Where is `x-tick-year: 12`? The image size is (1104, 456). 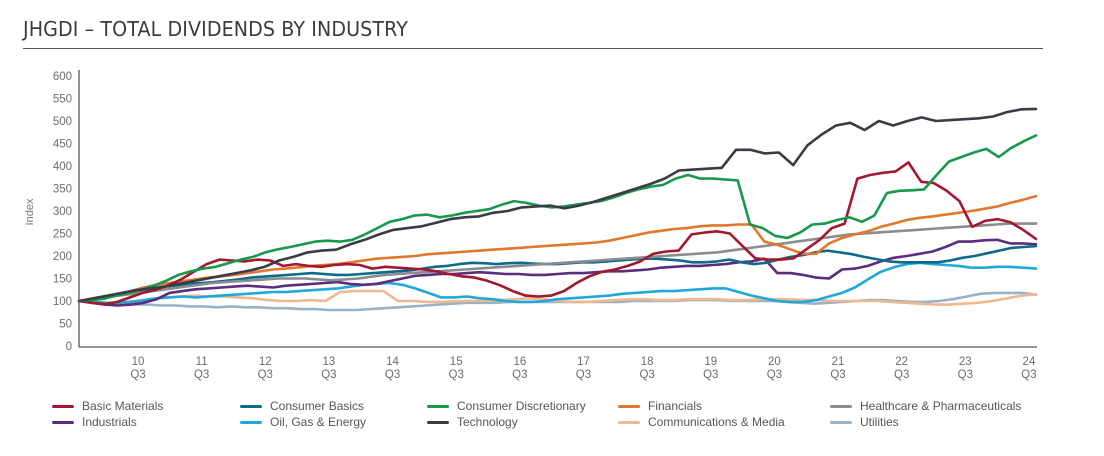 x-tick-year: 12 is located at coordinates (265, 362).